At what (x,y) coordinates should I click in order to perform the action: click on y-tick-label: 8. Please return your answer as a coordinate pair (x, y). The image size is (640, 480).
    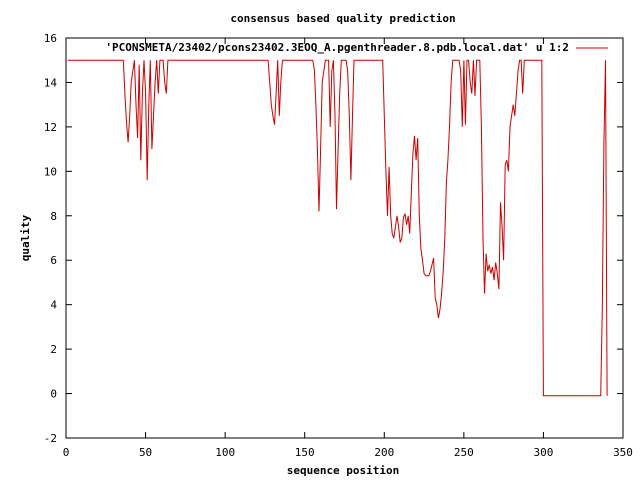
    Looking at the image, I should click on (53, 216).